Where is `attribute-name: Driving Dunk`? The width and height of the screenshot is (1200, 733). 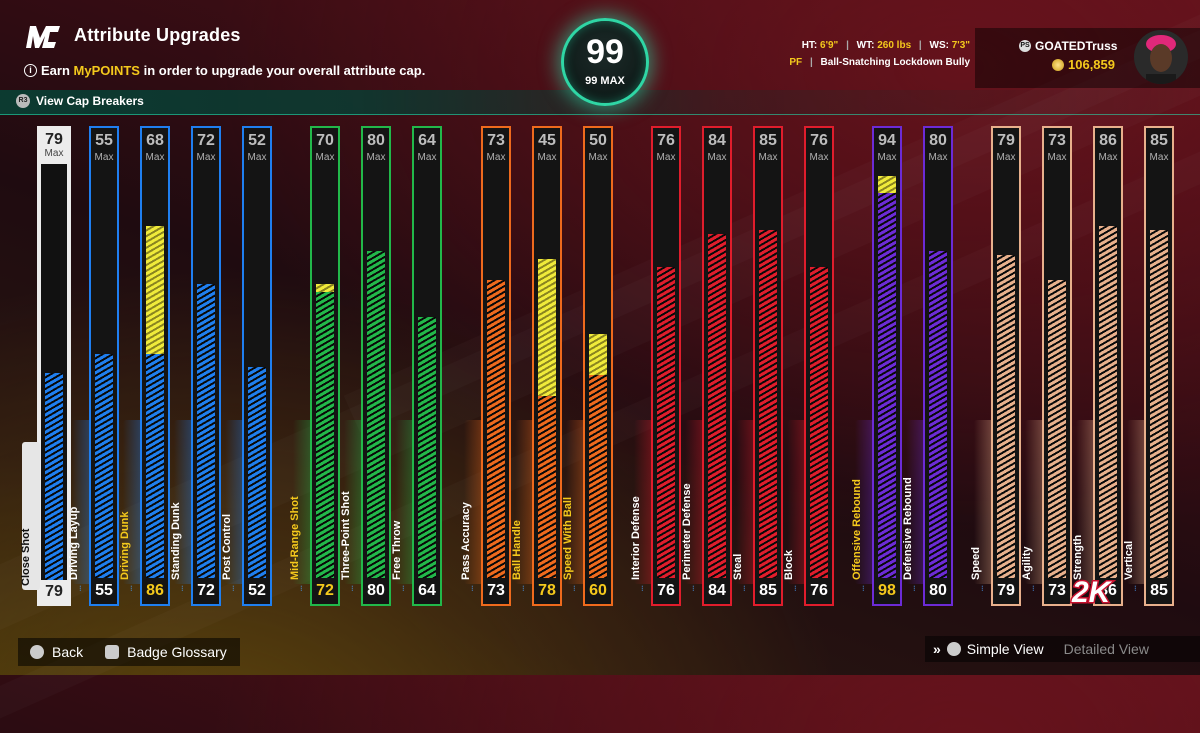 attribute-name: Driving Dunk is located at coordinates (125, 545).